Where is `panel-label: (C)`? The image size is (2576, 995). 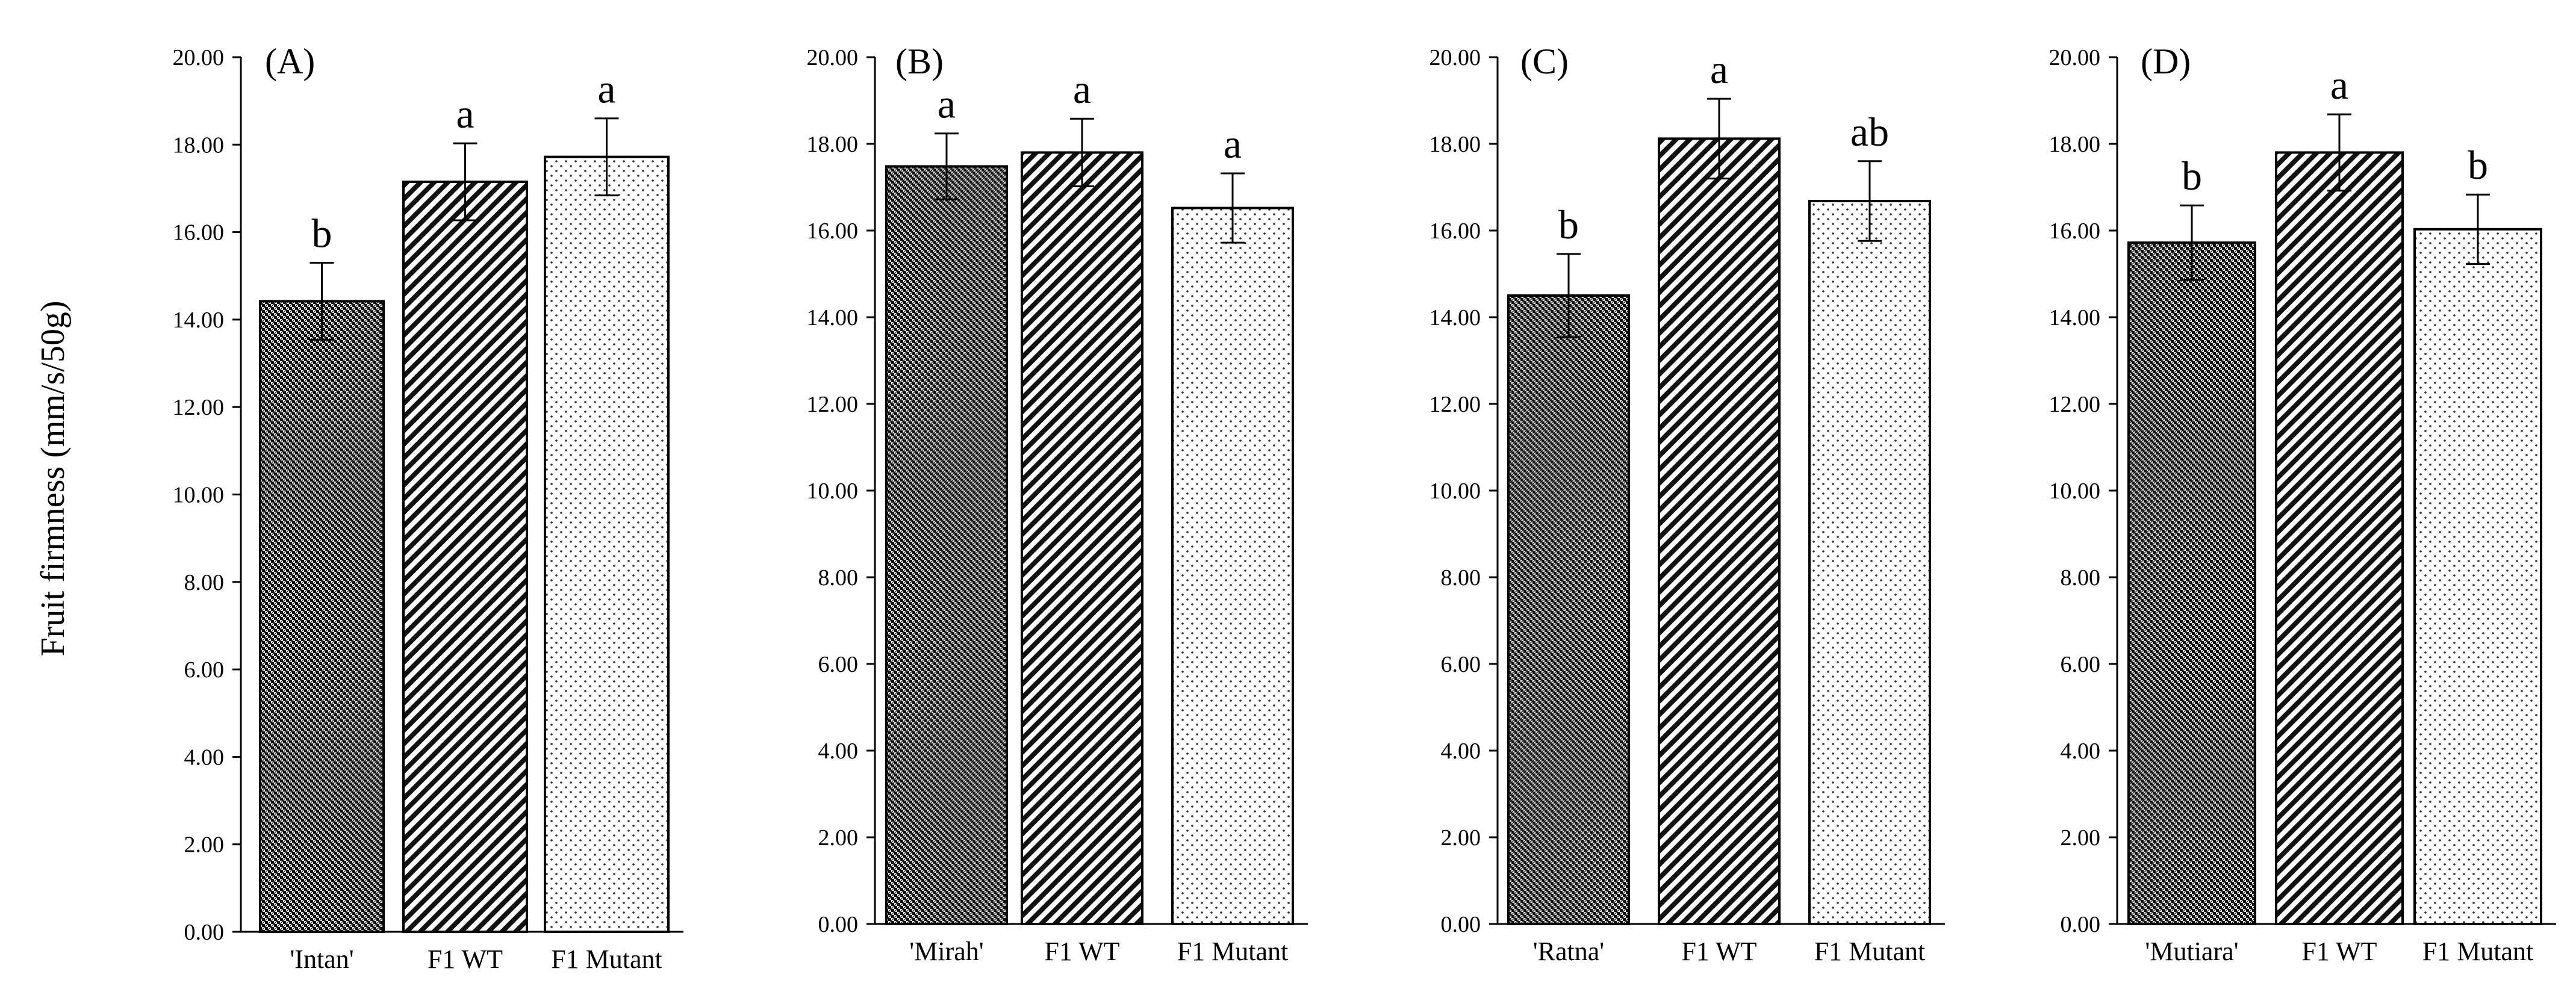
panel-label: (C) is located at coordinates (1544, 61).